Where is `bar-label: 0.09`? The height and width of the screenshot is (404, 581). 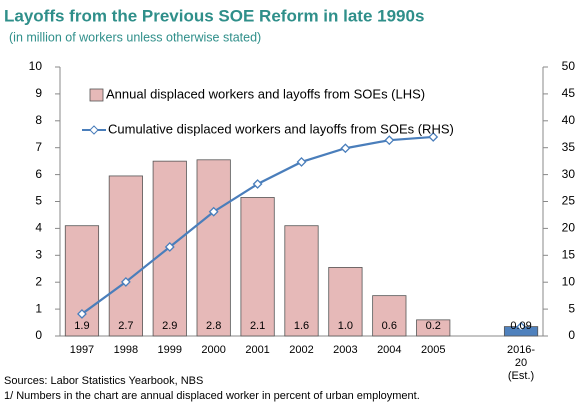
bar-label: 0.09 is located at coordinates (520, 326).